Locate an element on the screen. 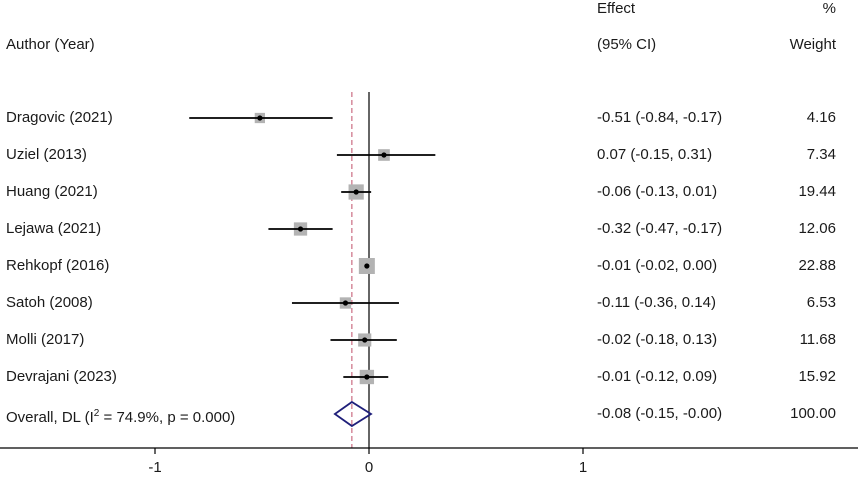 The image size is (858, 480). x-tick-label: 0 is located at coordinates (369, 467).